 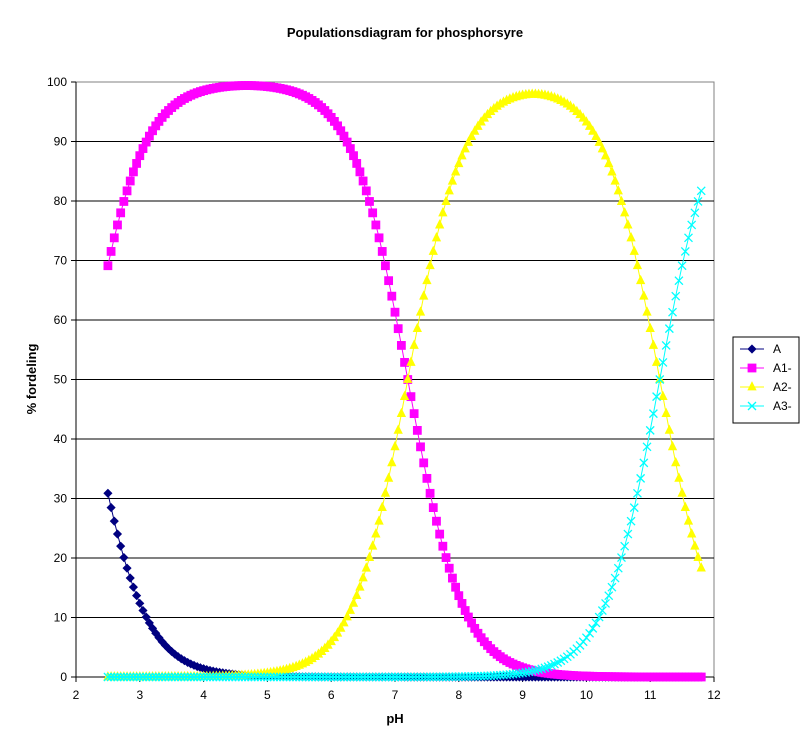 What do you see at coordinates (331, 695) in the screenshot?
I see `x-tick-label: 6` at bounding box center [331, 695].